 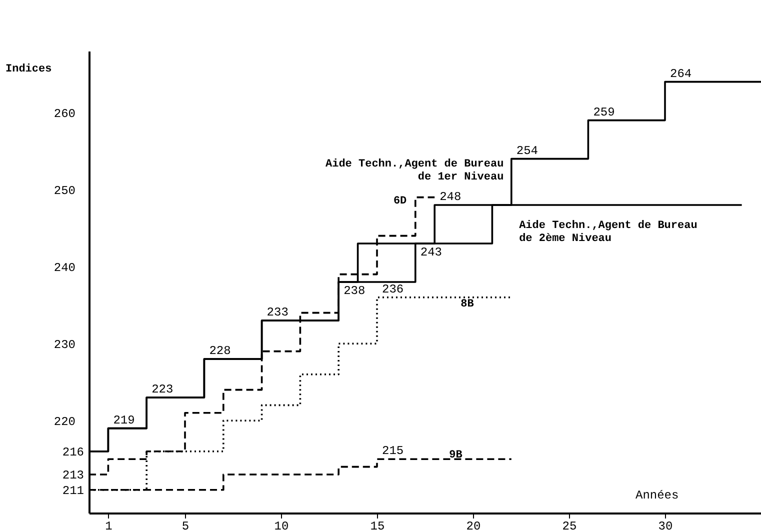 What do you see at coordinates (65, 114) in the screenshot?
I see `y-tick-label: 260` at bounding box center [65, 114].